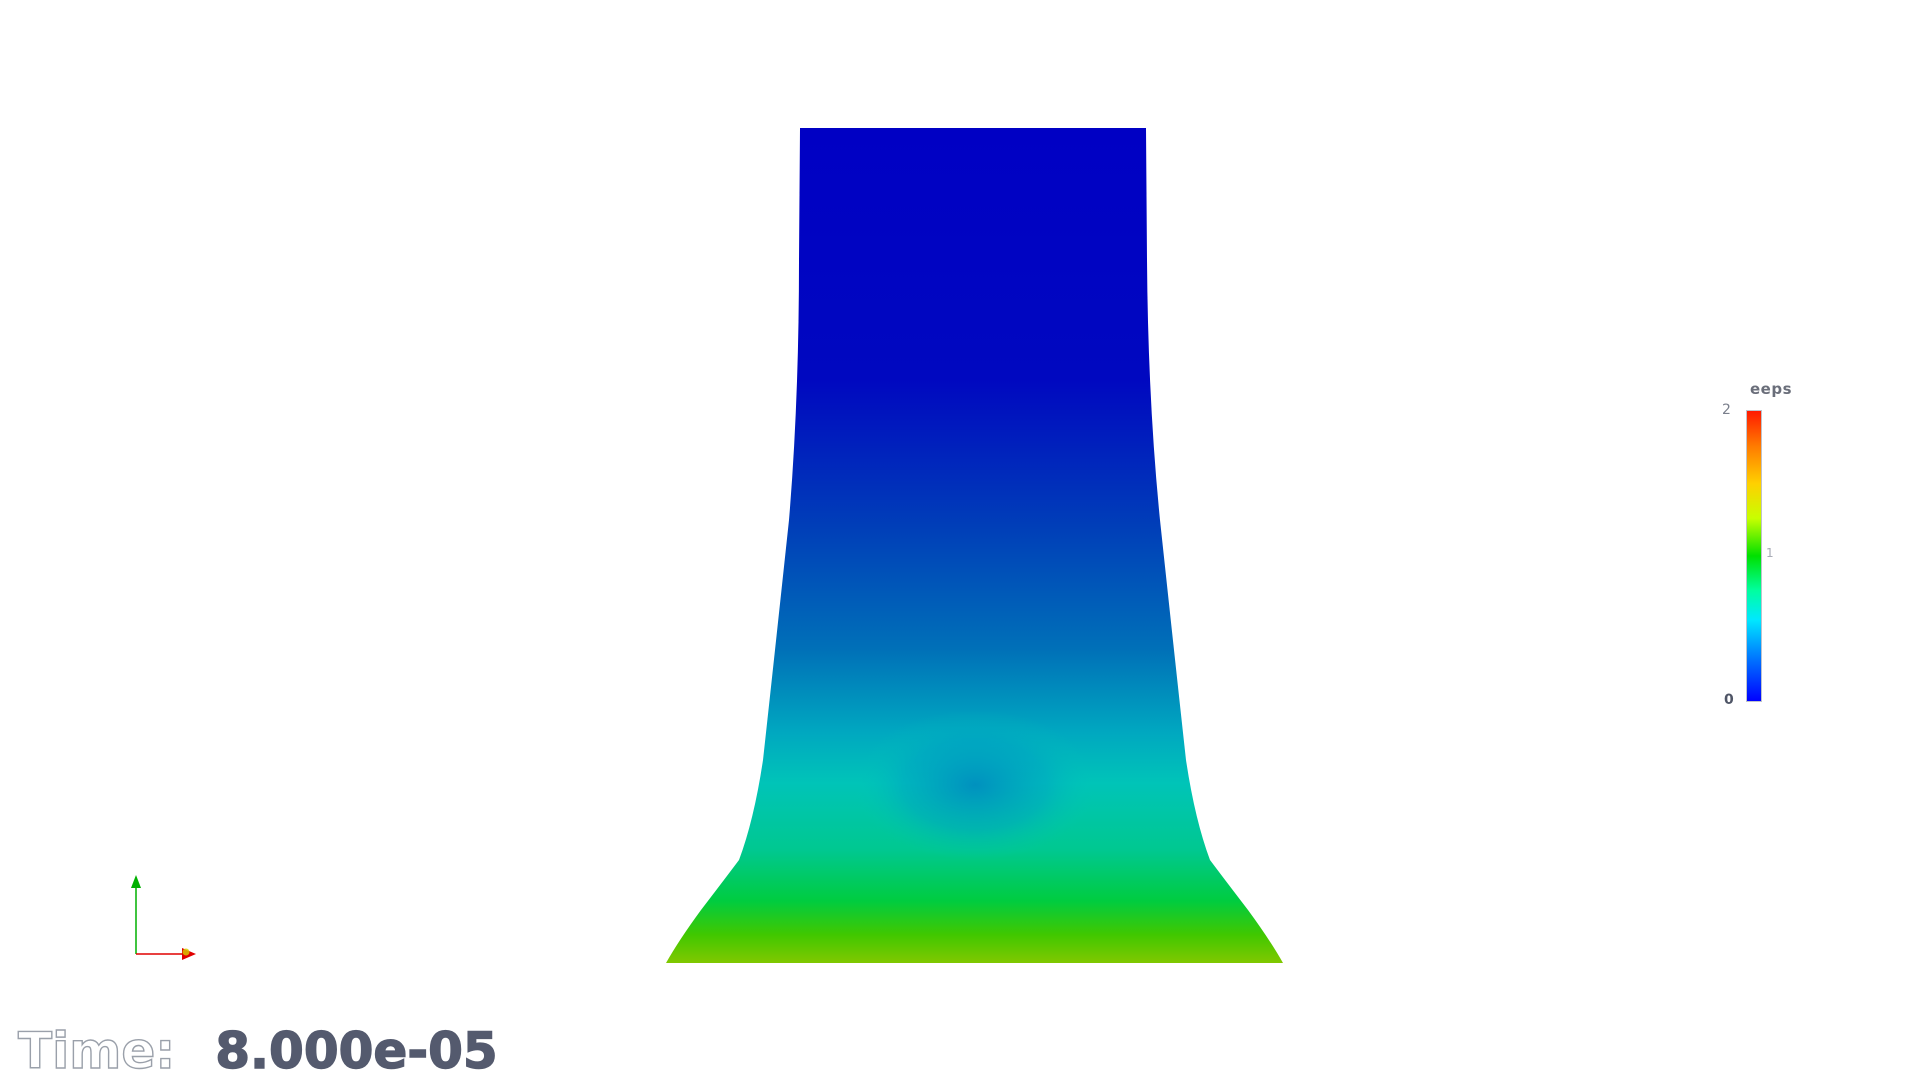 This screenshot has width=1920, height=1080. Describe the element at coordinates (1754, 556) in the screenshot. I see `colorbar-ramp` at that location.